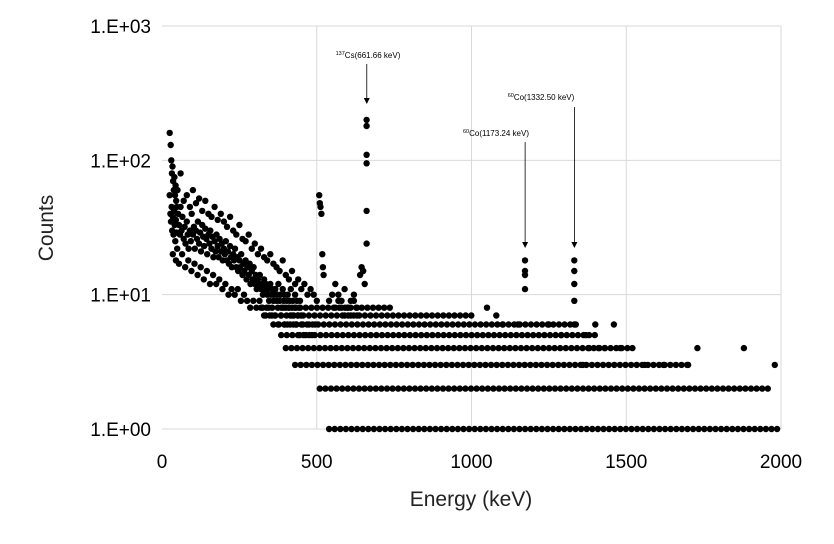  What do you see at coordinates (574, 245) in the screenshot?
I see `annotation-arrowhead` at bounding box center [574, 245].